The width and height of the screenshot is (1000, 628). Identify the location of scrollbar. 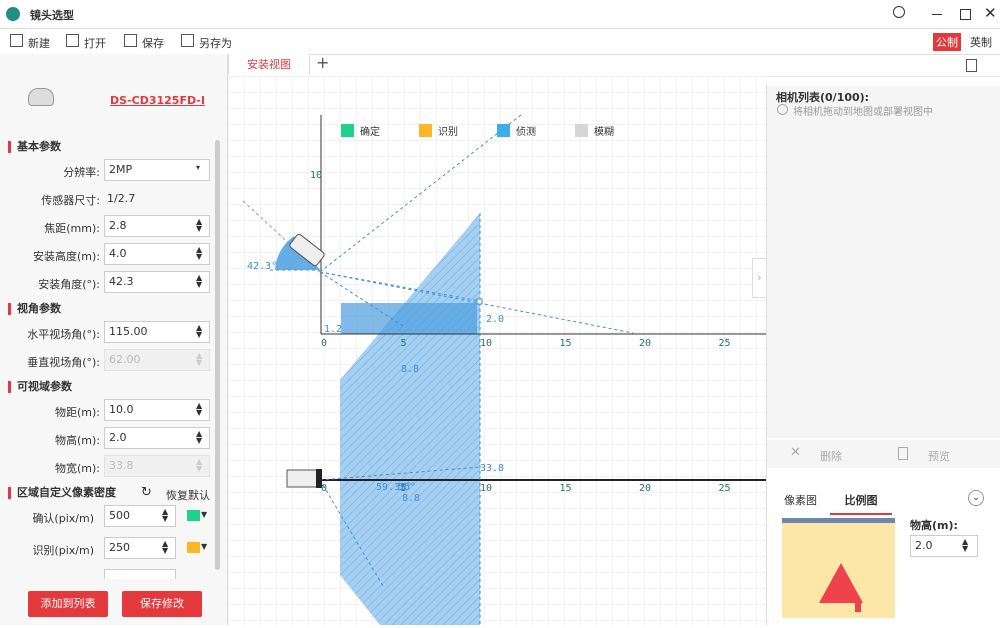
(217, 355).